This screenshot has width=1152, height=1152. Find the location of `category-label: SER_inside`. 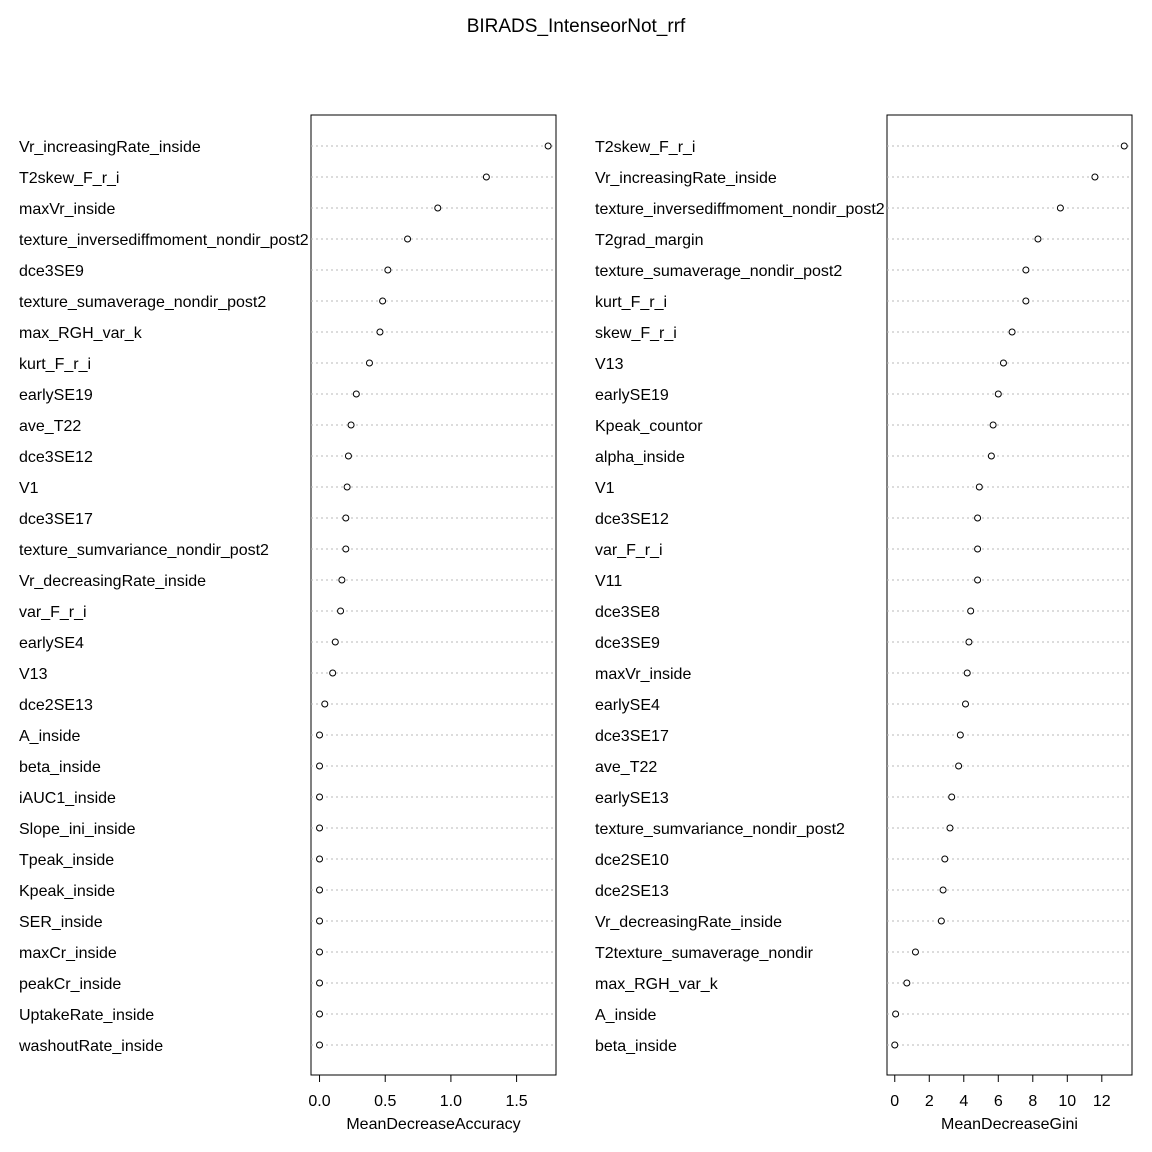

category-label: SER_inside is located at coordinates (61, 922).